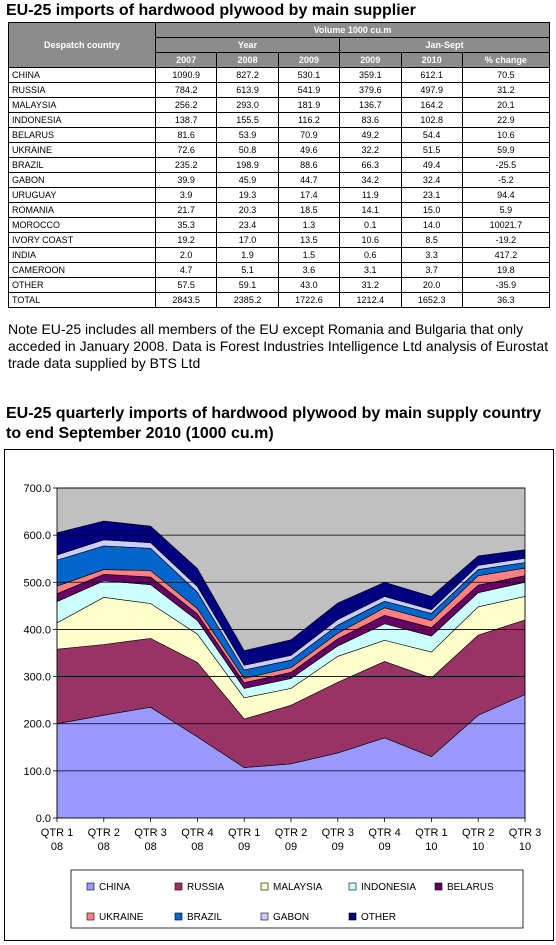 The width and height of the screenshot is (556, 945). I want to click on row-value: 14.1, so click(370, 210).